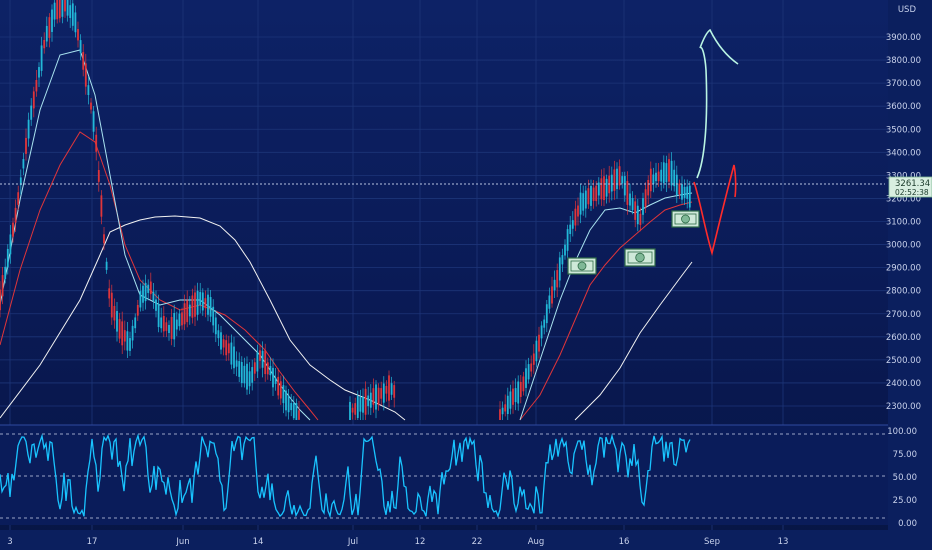  I want to click on ma-white-line-right, so click(633, 341).